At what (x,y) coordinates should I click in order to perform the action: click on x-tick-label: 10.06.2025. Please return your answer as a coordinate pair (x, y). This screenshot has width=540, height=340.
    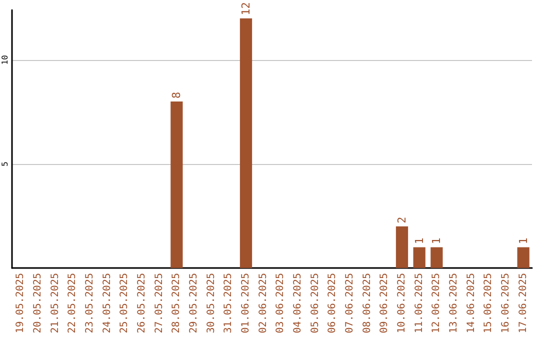
    Looking at the image, I should click on (402, 303).